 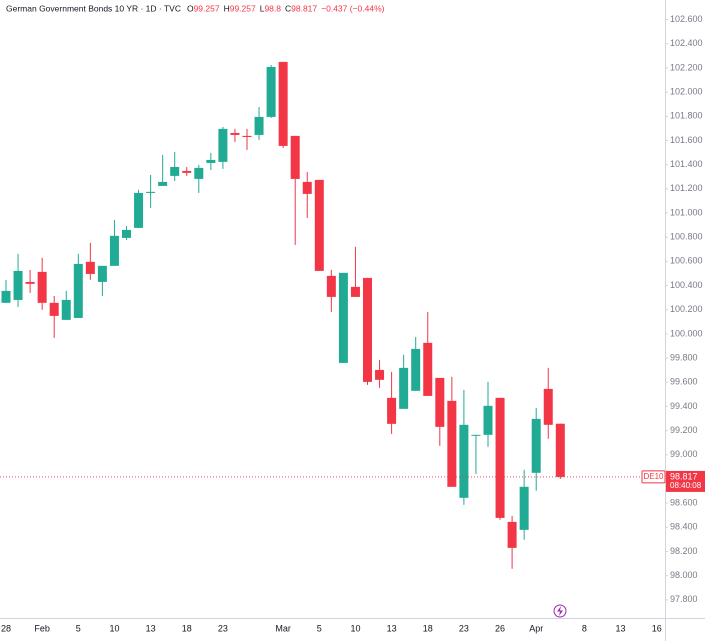 I want to click on ohlc-label: L, so click(x=262, y=8).